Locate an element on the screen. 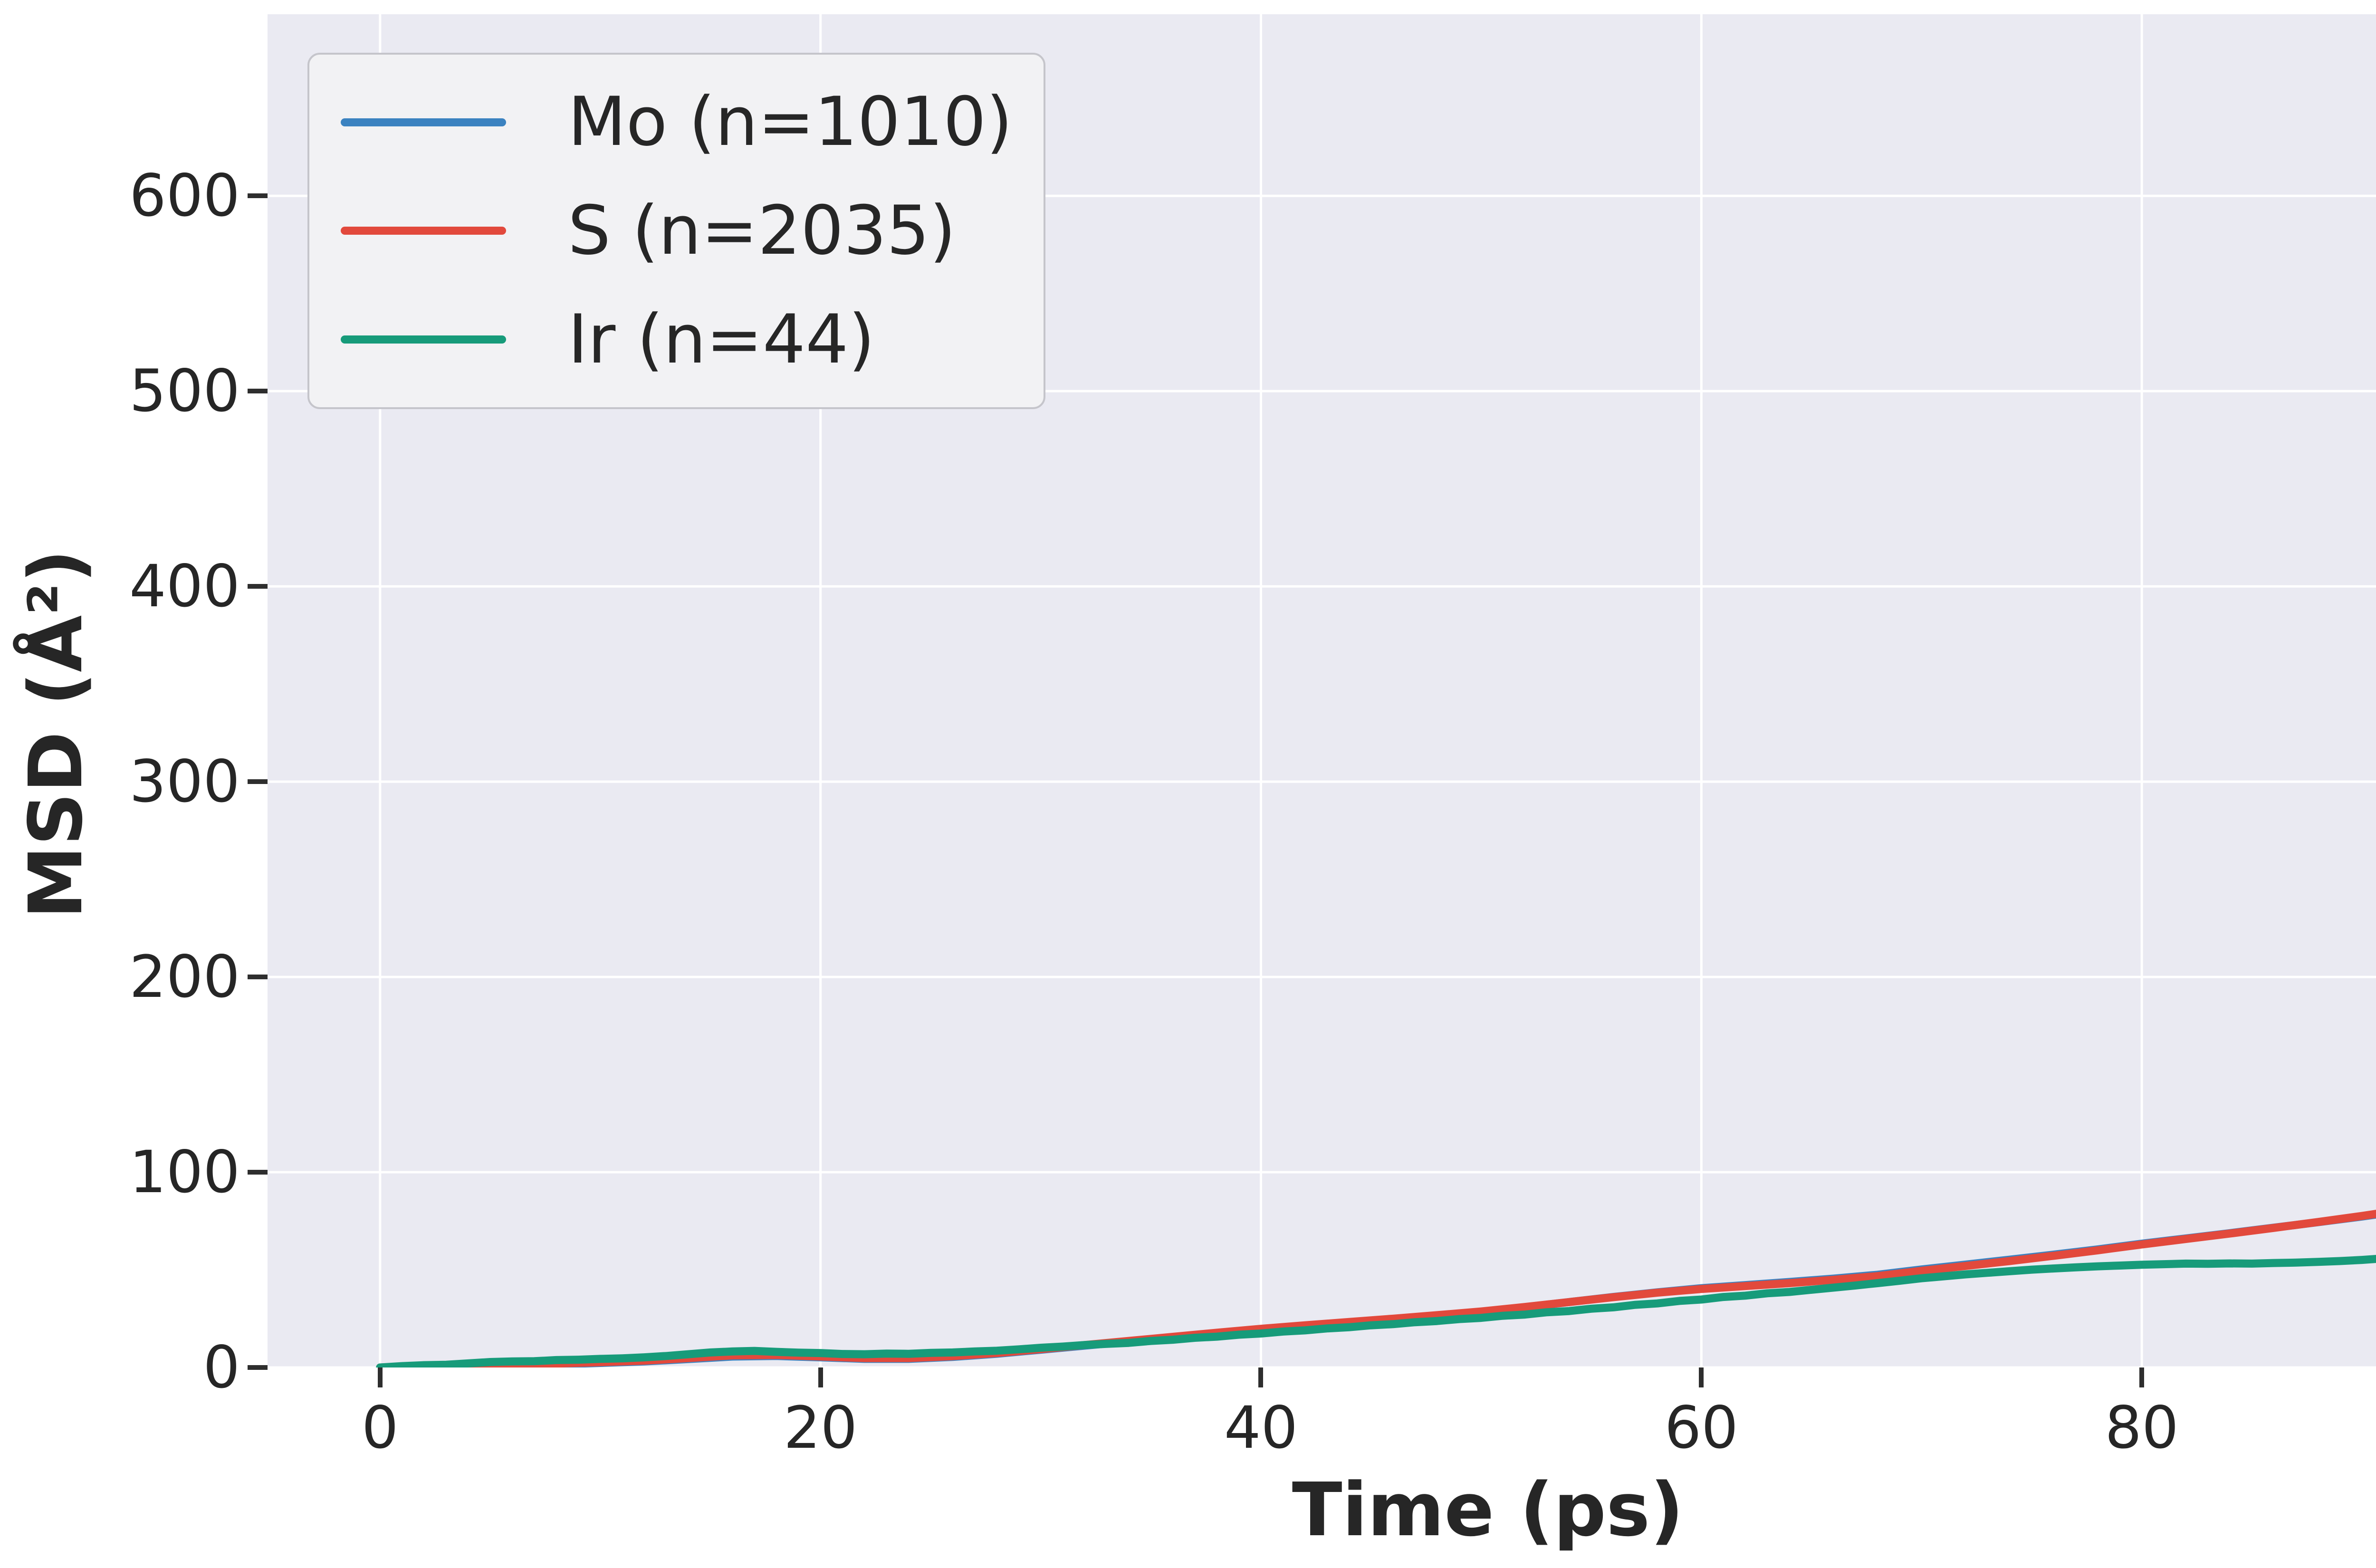 This screenshot has height=1568, width=2376. y-tick-label-300: 300 is located at coordinates (184, 782).